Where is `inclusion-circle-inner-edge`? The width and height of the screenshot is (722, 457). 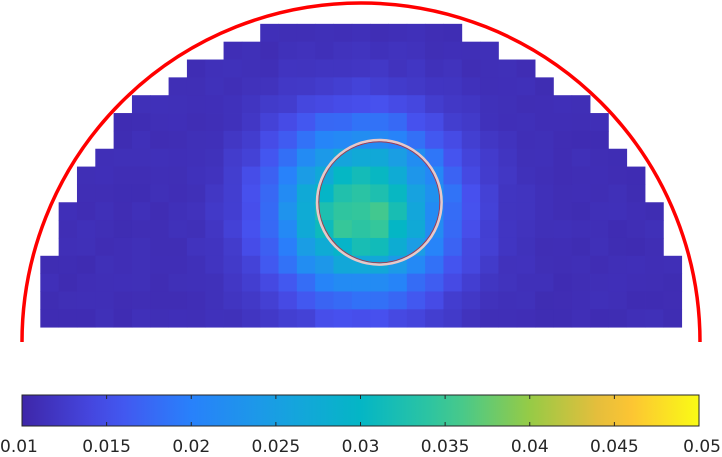
inclusion-circle-inner-edge is located at coordinates (379, 202).